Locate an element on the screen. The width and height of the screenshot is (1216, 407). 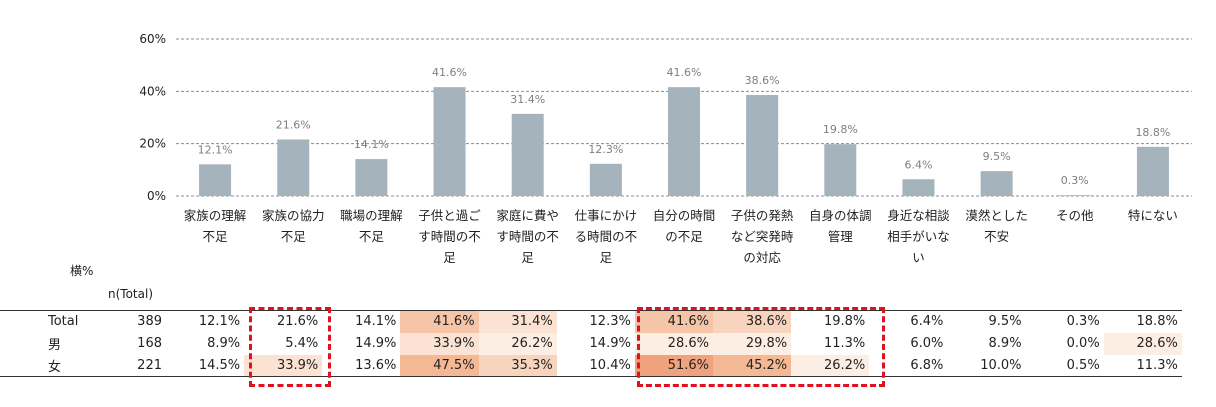
category-label: 家族の協力 不足 is located at coordinates (293, 226).